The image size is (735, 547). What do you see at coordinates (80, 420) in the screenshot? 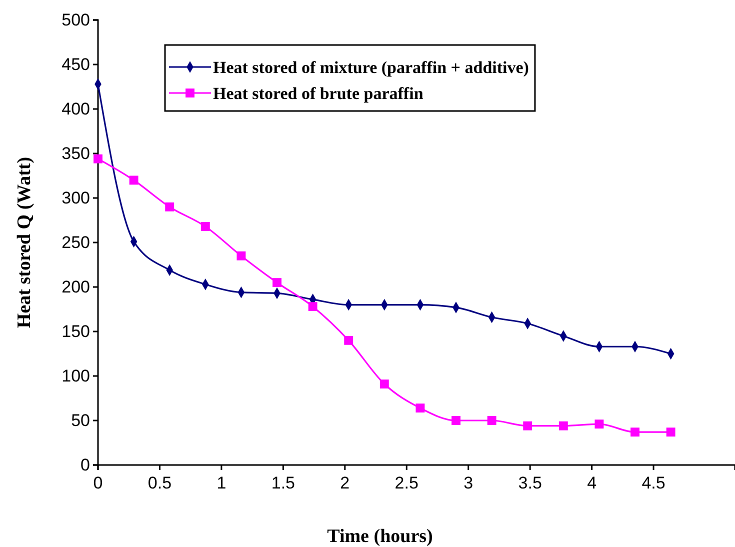
I see `y-tick-label: 50` at bounding box center [80, 420].